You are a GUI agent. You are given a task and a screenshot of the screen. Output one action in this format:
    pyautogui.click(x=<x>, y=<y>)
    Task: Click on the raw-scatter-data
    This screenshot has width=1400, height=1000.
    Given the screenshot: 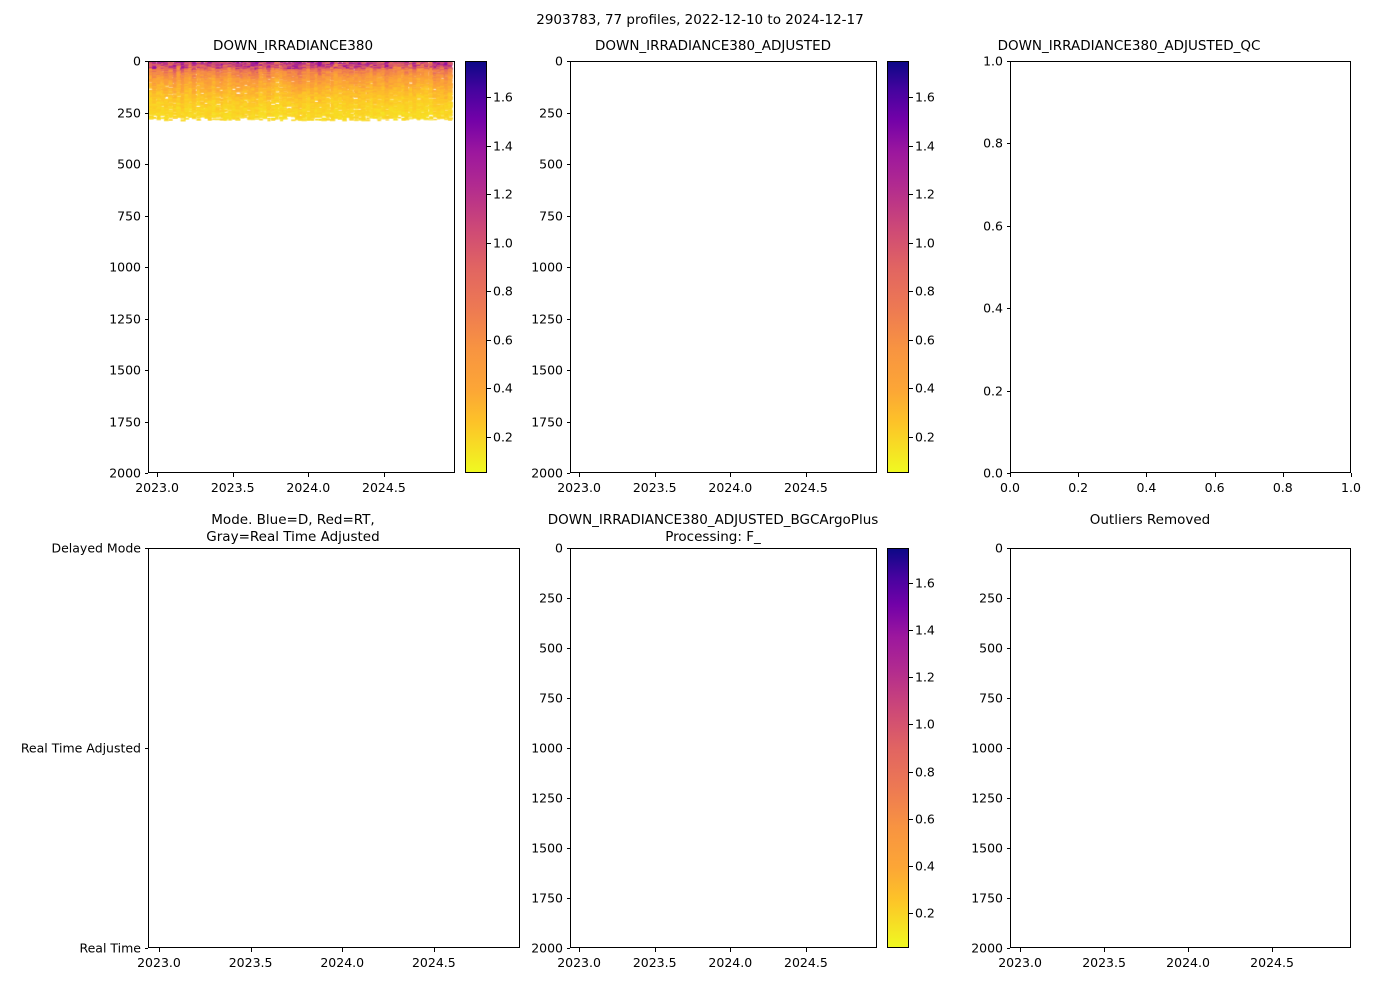 What is the action you would take?
    pyautogui.click(x=301, y=267)
    